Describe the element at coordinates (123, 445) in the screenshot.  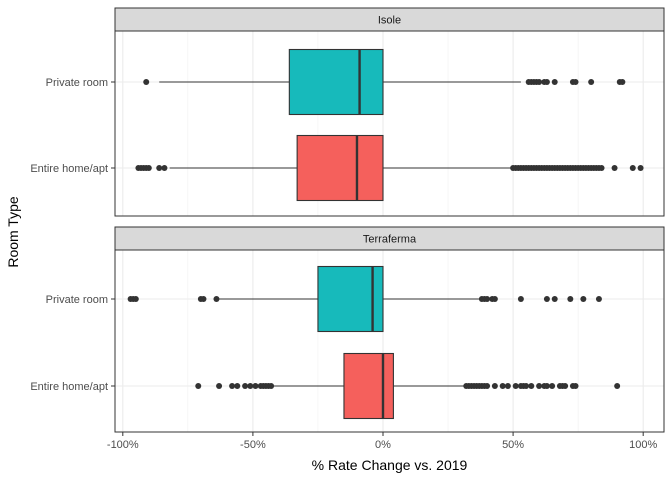
I see `x-tick-label: -100%` at that location.